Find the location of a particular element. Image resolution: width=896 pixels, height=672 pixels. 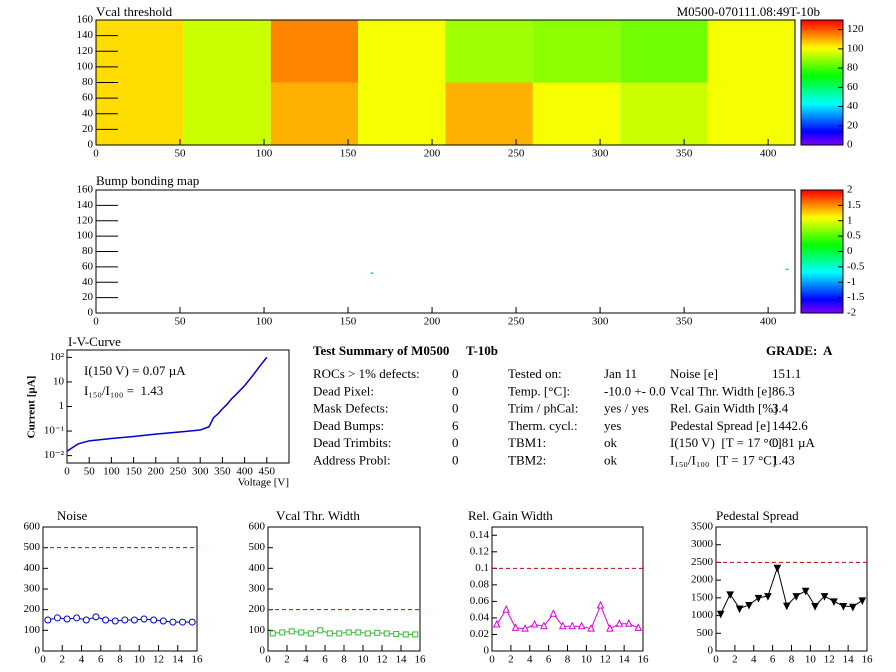

colorbar-tick-label: 20 is located at coordinates (853, 125).